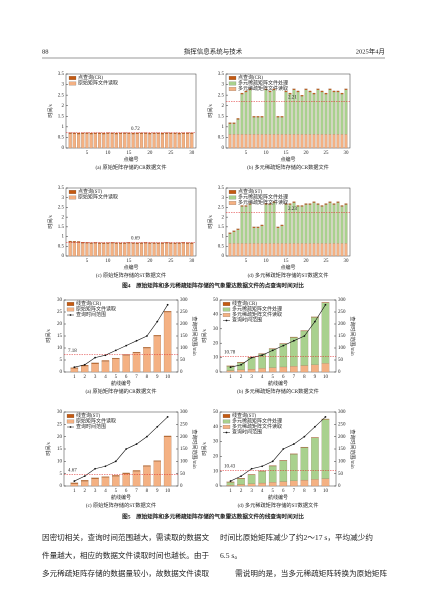 This screenshot has height=599, width=427. Describe the element at coordinates (63, 85) in the screenshot. I see `y-tick-label: 3` at that location.